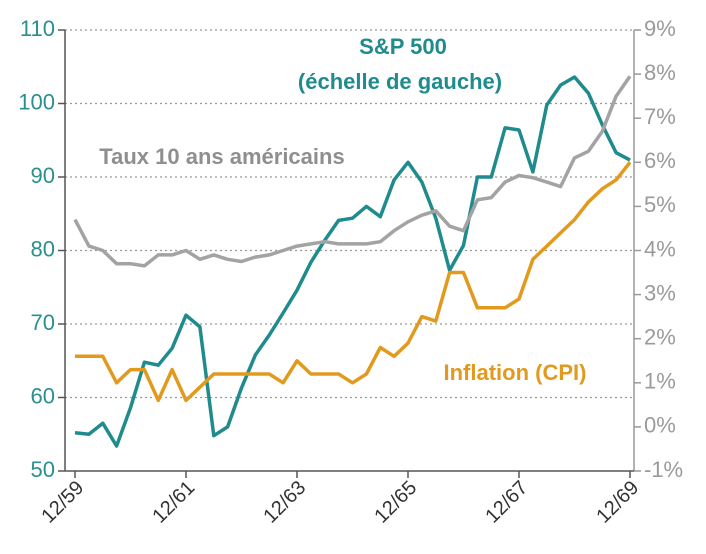  Describe the element at coordinates (221, 156) in the screenshot. I see `annotation: Taux 10 ans américains` at that location.